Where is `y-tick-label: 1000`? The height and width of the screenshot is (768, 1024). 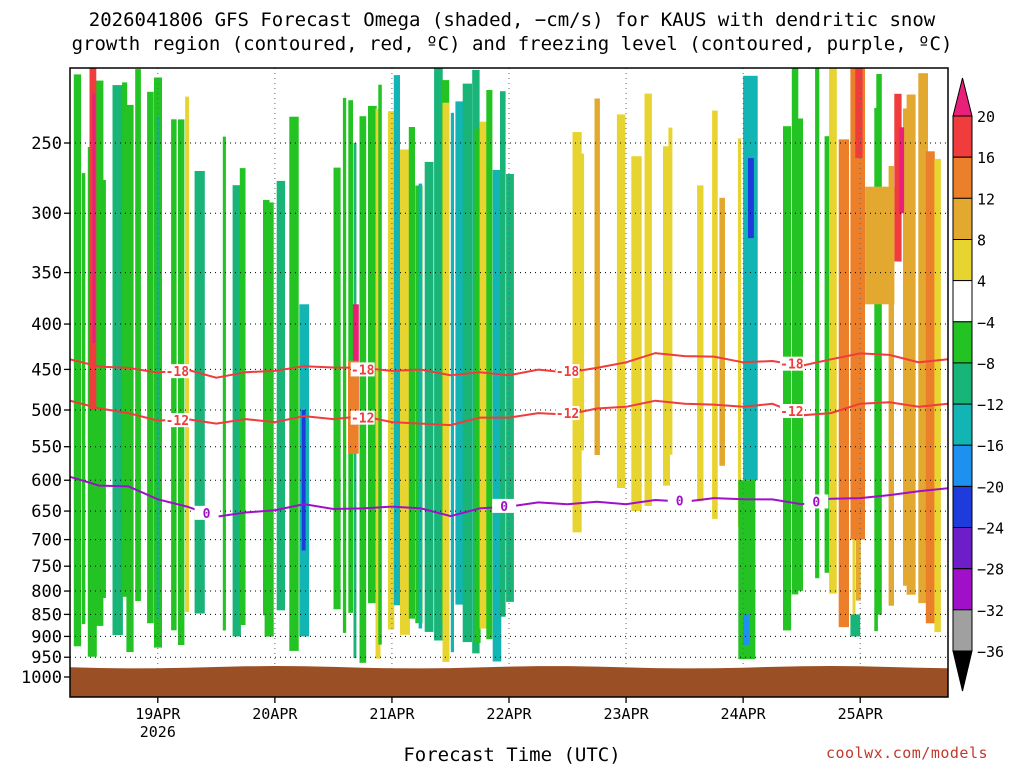 y-tick-label: 1000 is located at coordinates (41, 678).